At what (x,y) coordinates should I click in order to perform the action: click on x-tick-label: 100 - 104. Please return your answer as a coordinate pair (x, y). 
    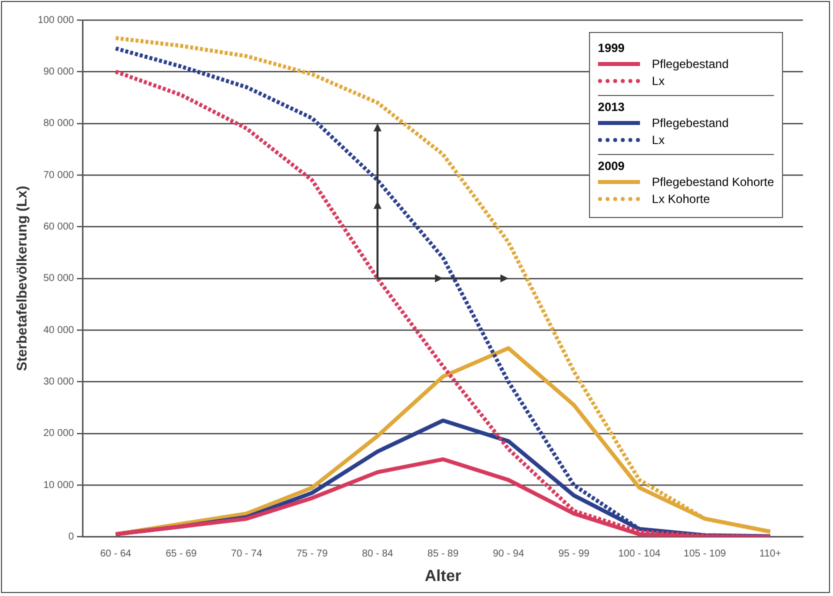
    Looking at the image, I should click on (639, 554).